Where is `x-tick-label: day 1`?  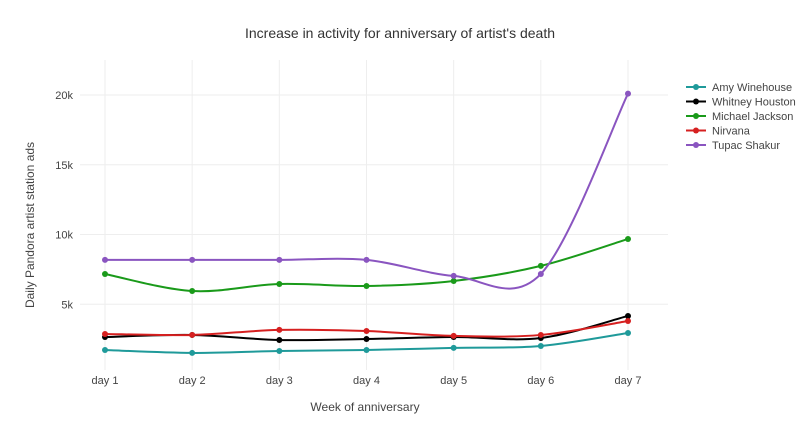 x-tick-label: day 1 is located at coordinates (105, 381).